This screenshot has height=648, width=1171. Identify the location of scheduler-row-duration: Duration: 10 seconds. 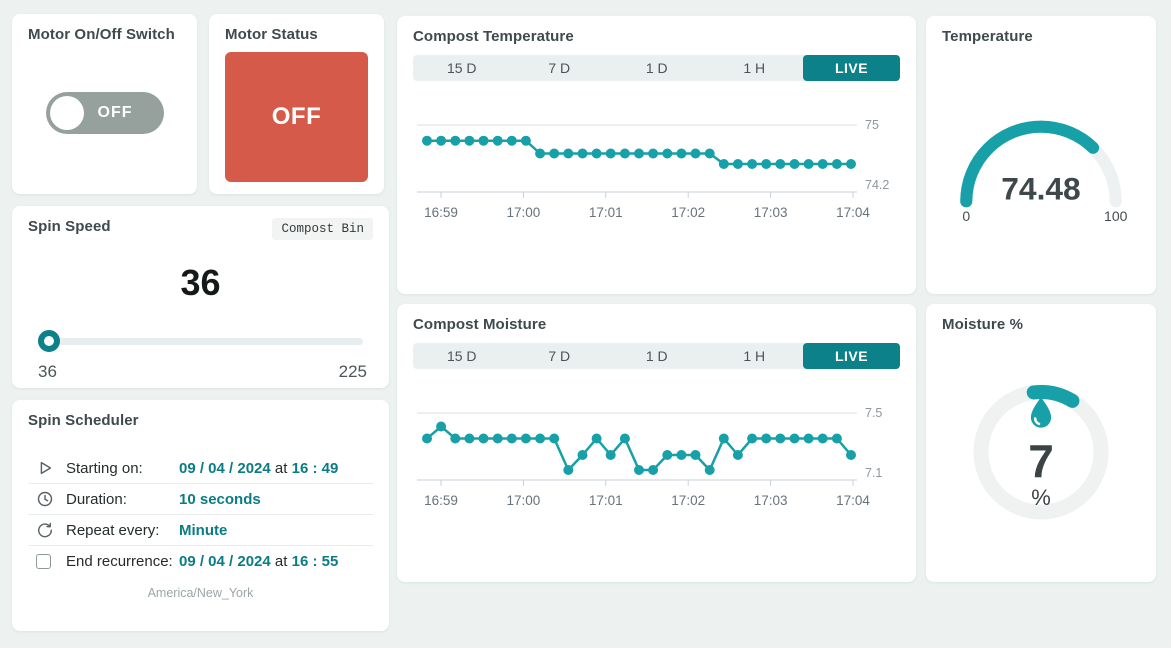
(200, 499).